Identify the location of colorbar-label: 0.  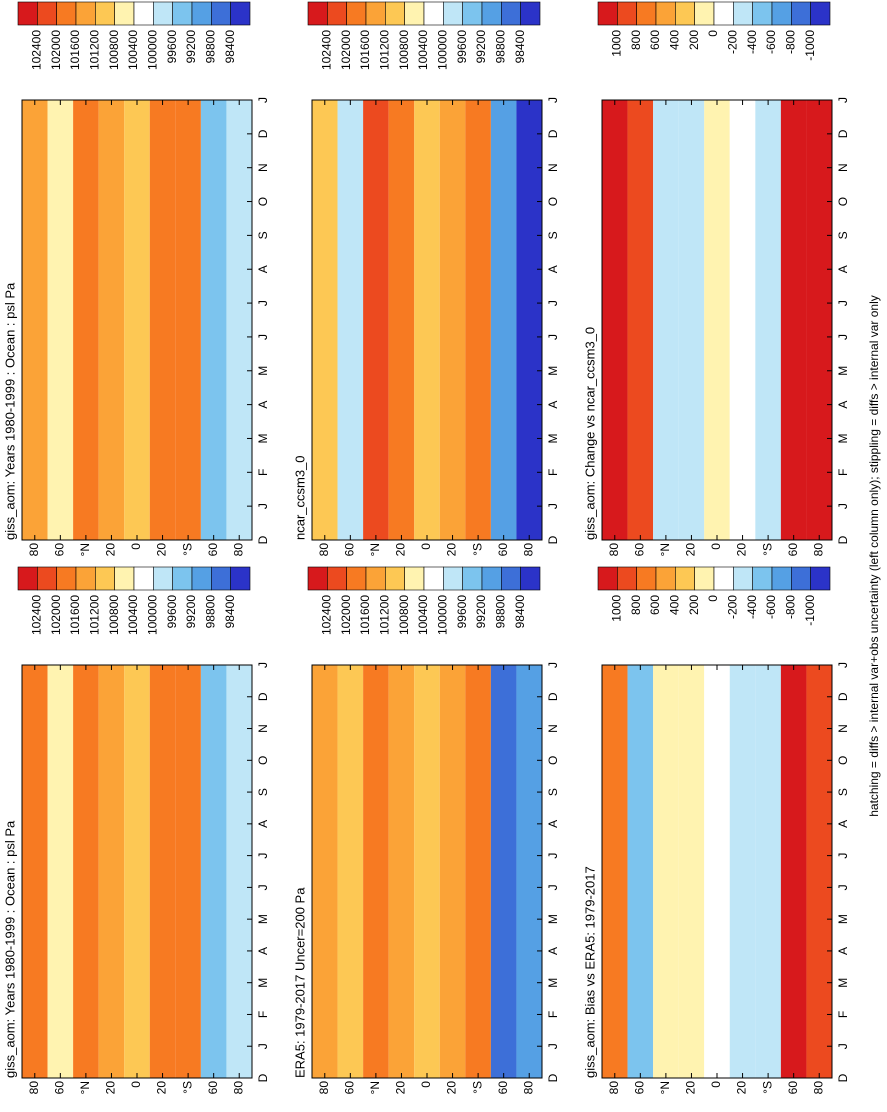
(713, 33).